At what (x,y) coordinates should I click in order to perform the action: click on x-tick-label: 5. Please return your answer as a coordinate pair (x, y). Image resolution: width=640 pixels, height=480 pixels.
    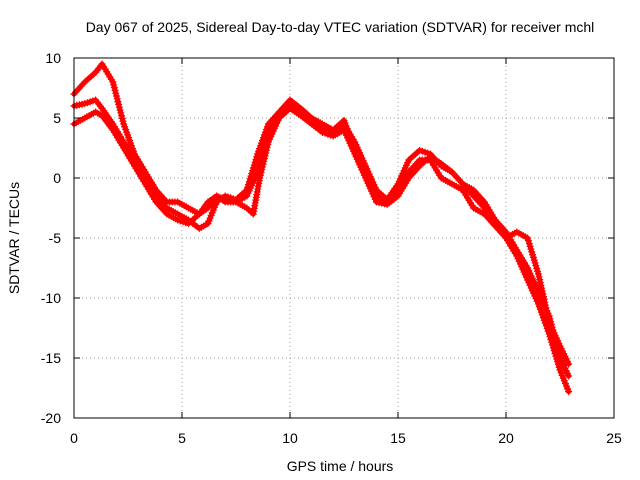
    Looking at the image, I should click on (182, 438).